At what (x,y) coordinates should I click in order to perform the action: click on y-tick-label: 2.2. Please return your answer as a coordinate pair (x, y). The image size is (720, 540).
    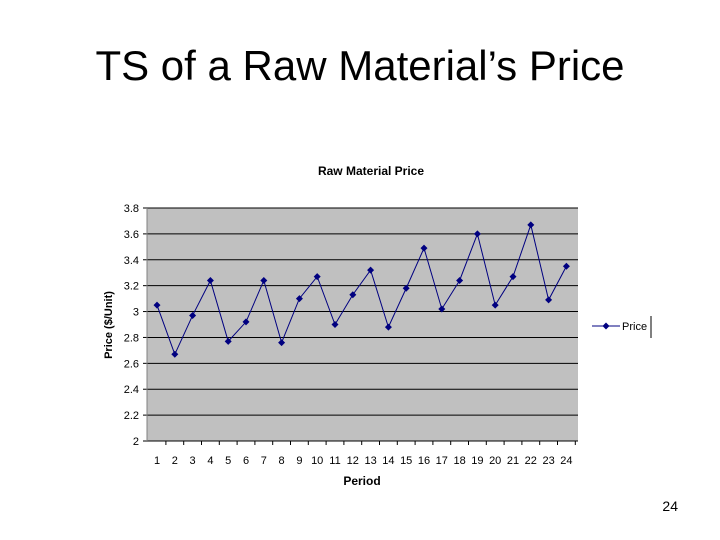
    Looking at the image, I should click on (131, 416).